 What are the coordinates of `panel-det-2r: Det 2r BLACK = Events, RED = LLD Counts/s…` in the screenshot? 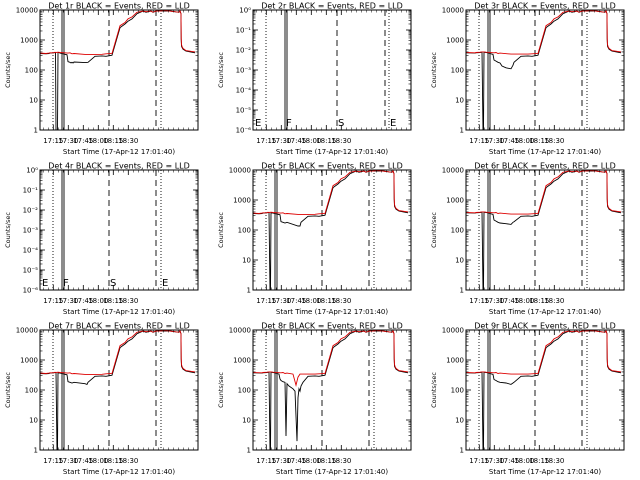 It's located at (314, 79).